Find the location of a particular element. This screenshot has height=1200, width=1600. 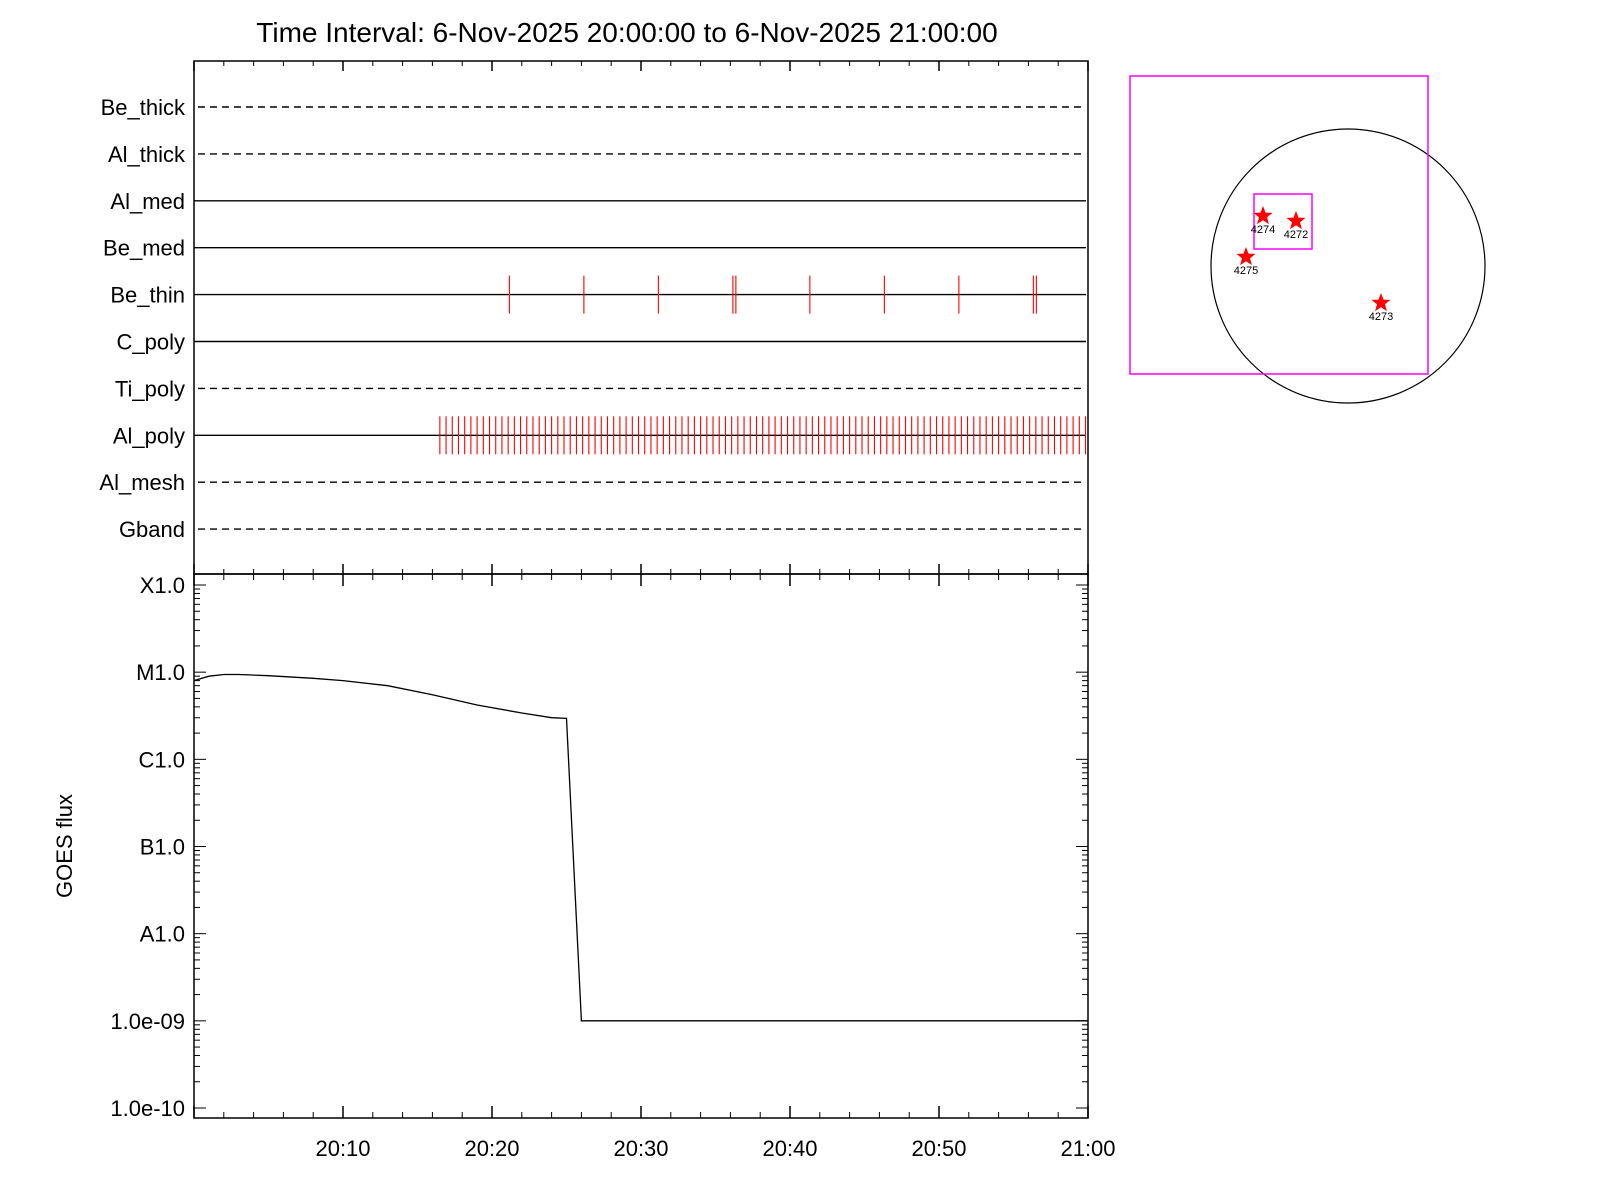

y-tick-label: B1.0 is located at coordinates (162, 847).